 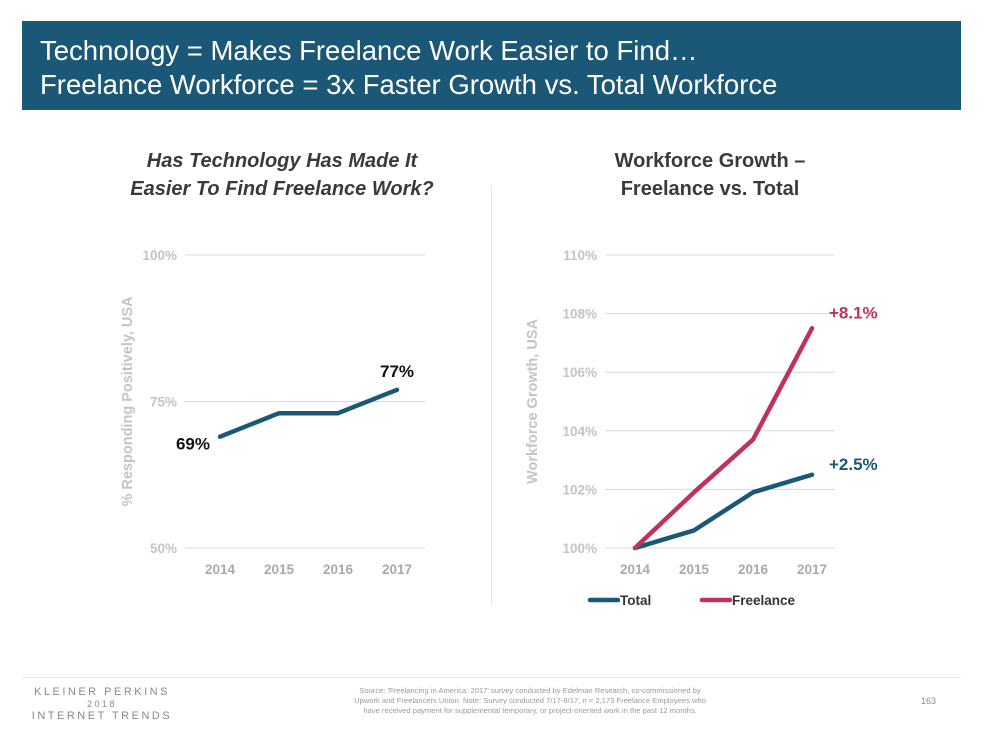 I want to click on footer-rule, so click(x=491, y=677).